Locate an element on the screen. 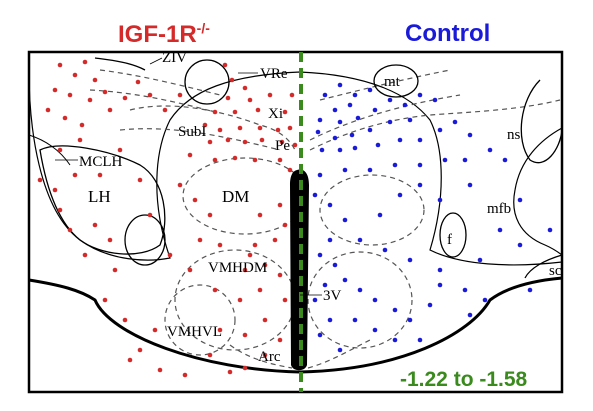 This screenshot has height=411, width=593. arc-left-boundary is located at coordinates (261, 356).